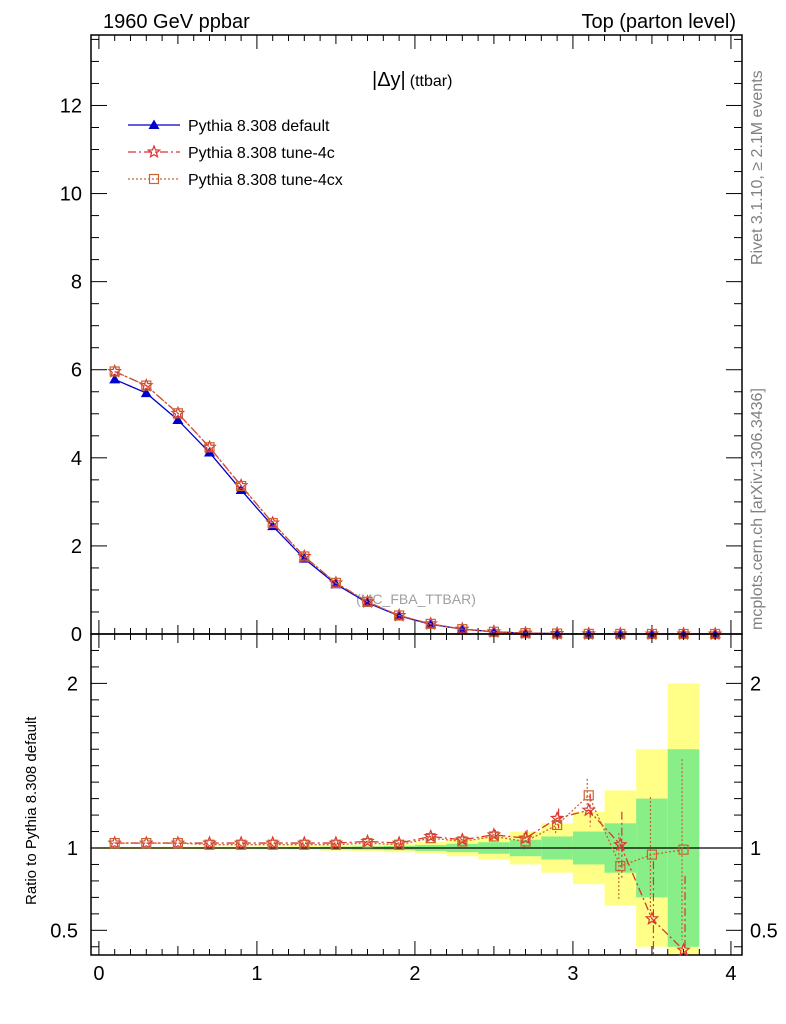 Image resolution: width=786 pixels, height=1024 pixels. Describe the element at coordinates (76, 371) in the screenshot. I see `main-y-tick-label: 6` at that location.